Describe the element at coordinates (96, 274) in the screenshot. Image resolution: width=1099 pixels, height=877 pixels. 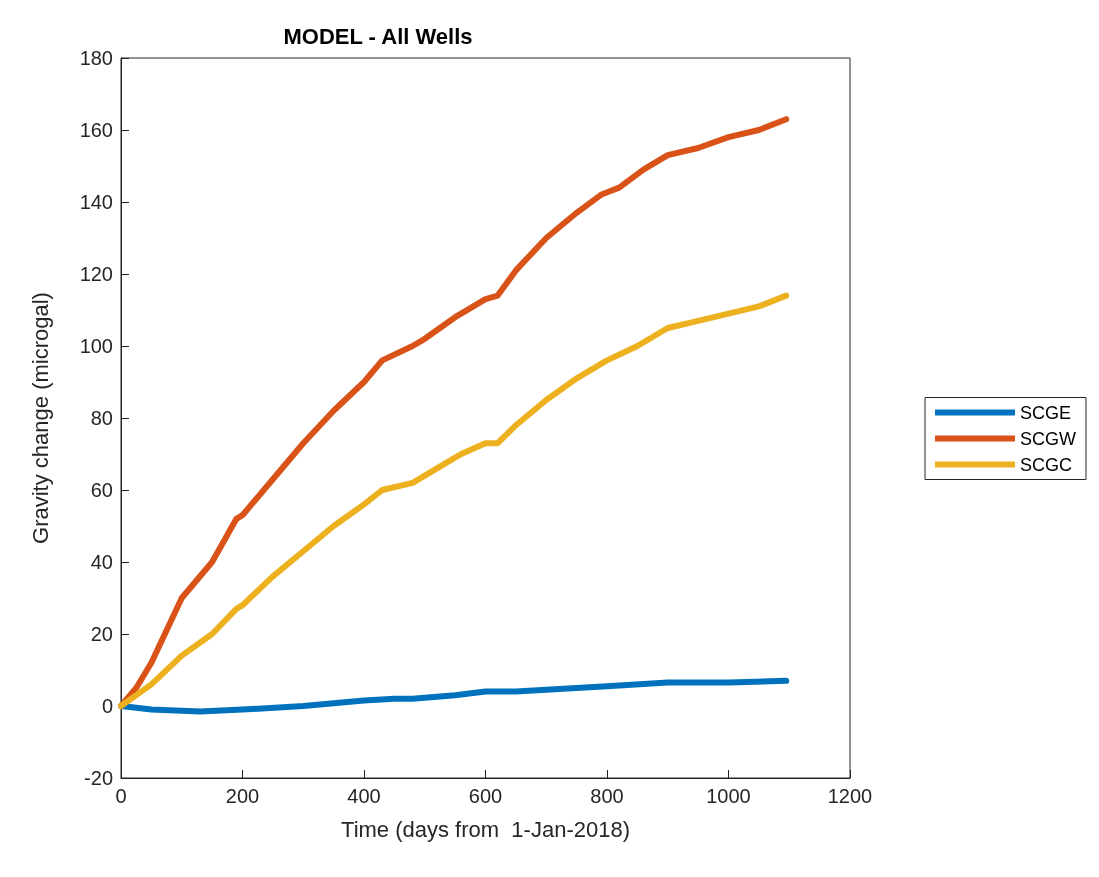
I see `y-tick-label: 120` at that location.